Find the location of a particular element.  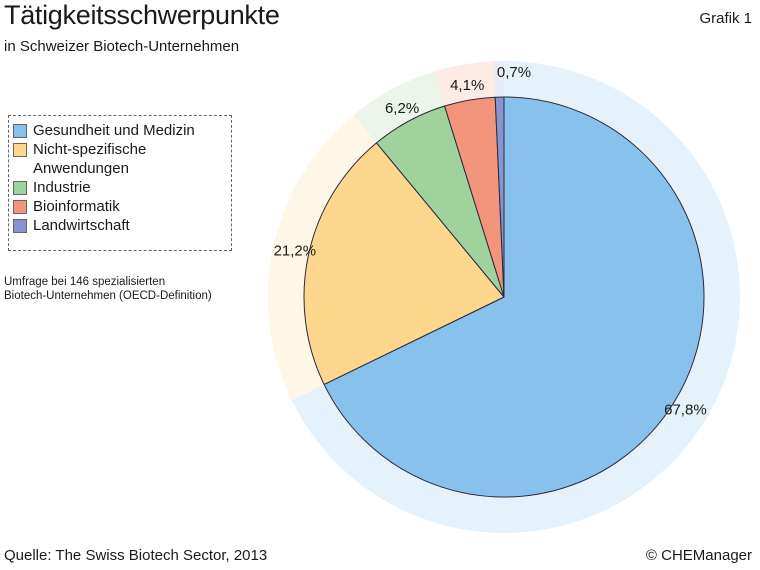

chart-title: Tätigkeitsschwerpunkte is located at coordinates (142, 15).